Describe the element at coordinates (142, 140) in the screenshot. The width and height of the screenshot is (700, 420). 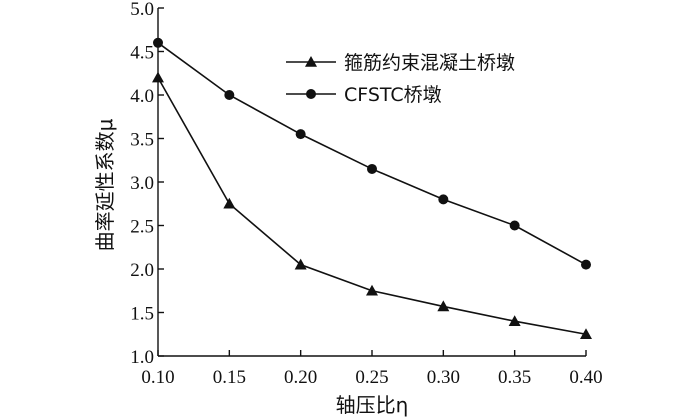
I see `y-tick-label: 3.5` at that location.